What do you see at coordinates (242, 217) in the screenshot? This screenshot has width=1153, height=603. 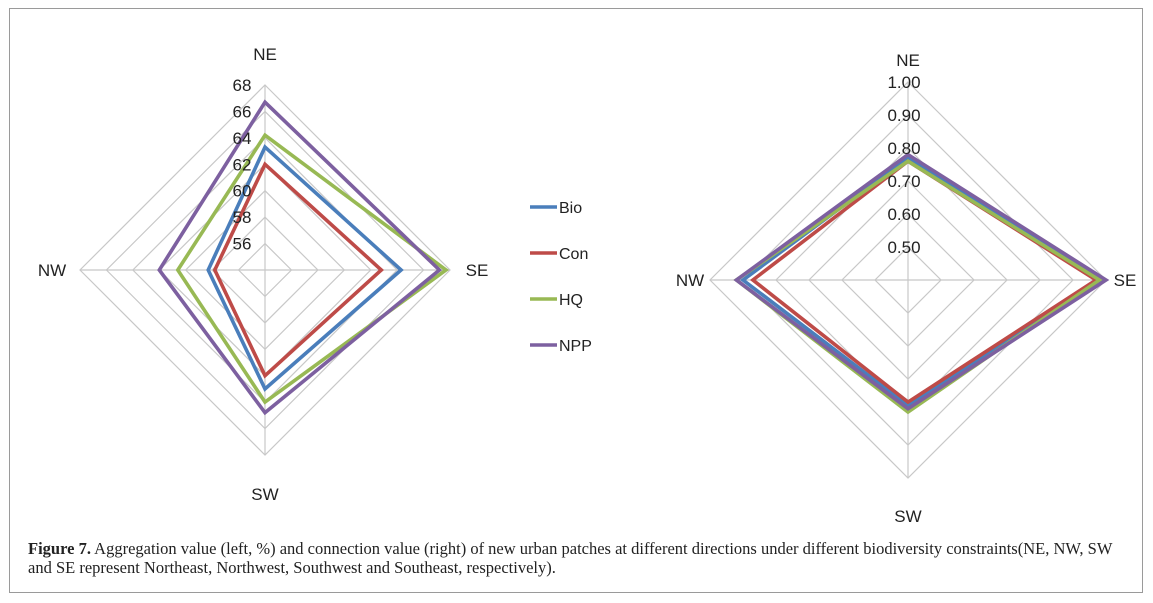 I see `left-tick-label: 58` at bounding box center [242, 217].